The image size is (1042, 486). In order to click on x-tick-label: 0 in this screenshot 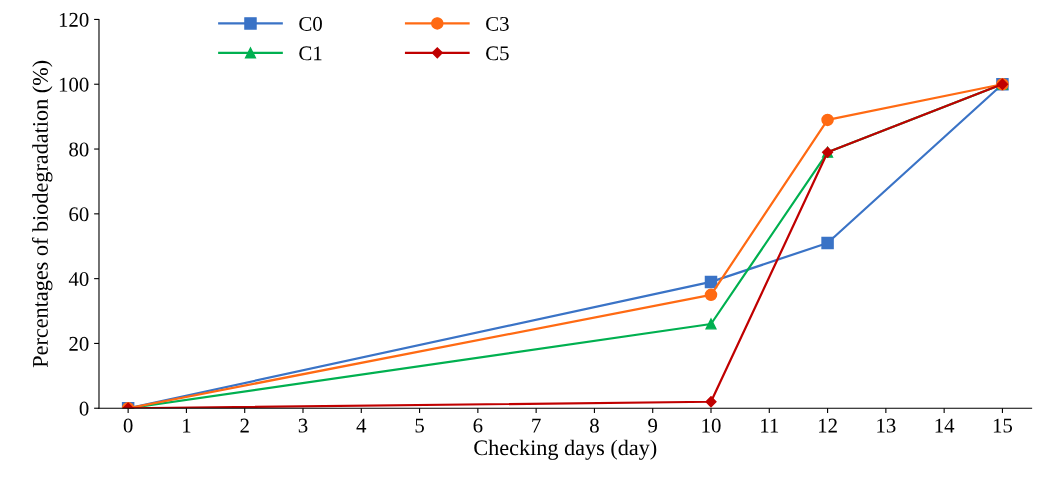, I will do `click(128, 425)`.